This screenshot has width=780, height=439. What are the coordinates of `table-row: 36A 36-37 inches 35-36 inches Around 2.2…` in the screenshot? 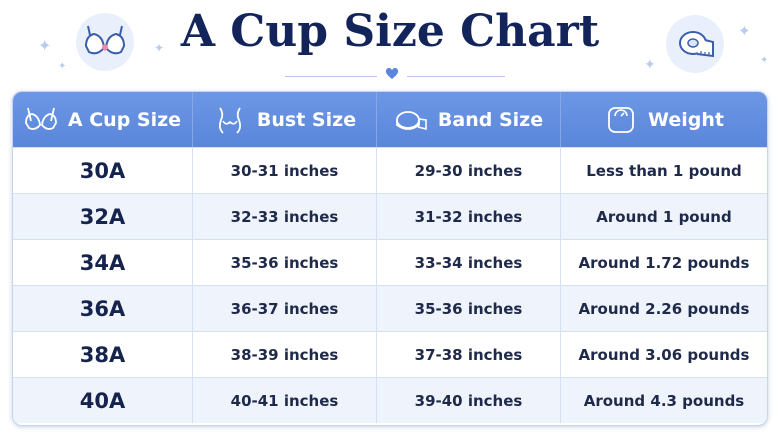 It's located at (390, 308).